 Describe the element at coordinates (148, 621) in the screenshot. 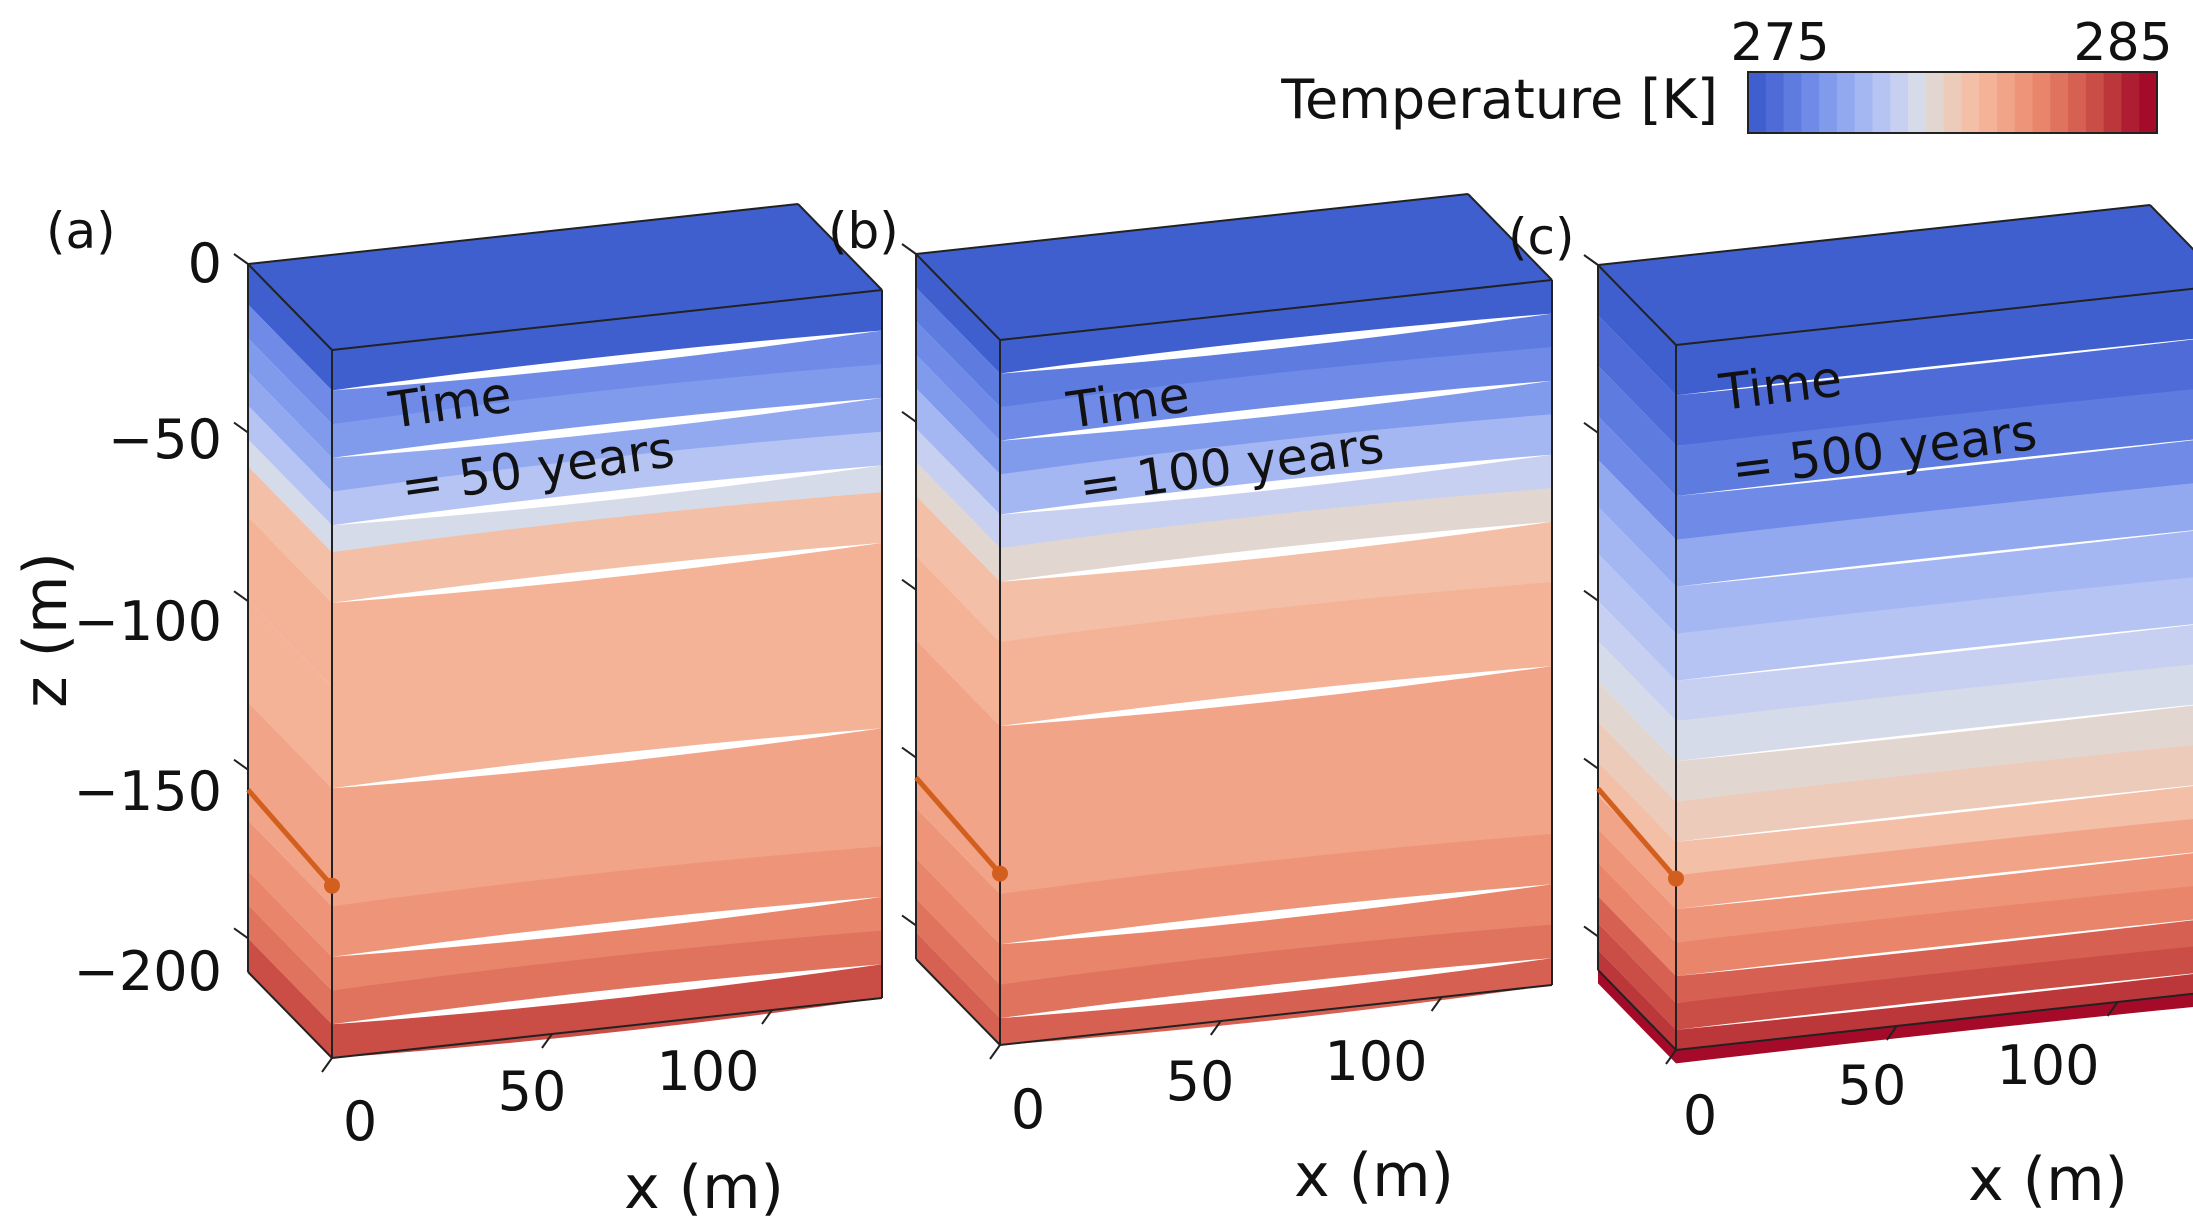

I see `z-tick-label: −100` at that location.